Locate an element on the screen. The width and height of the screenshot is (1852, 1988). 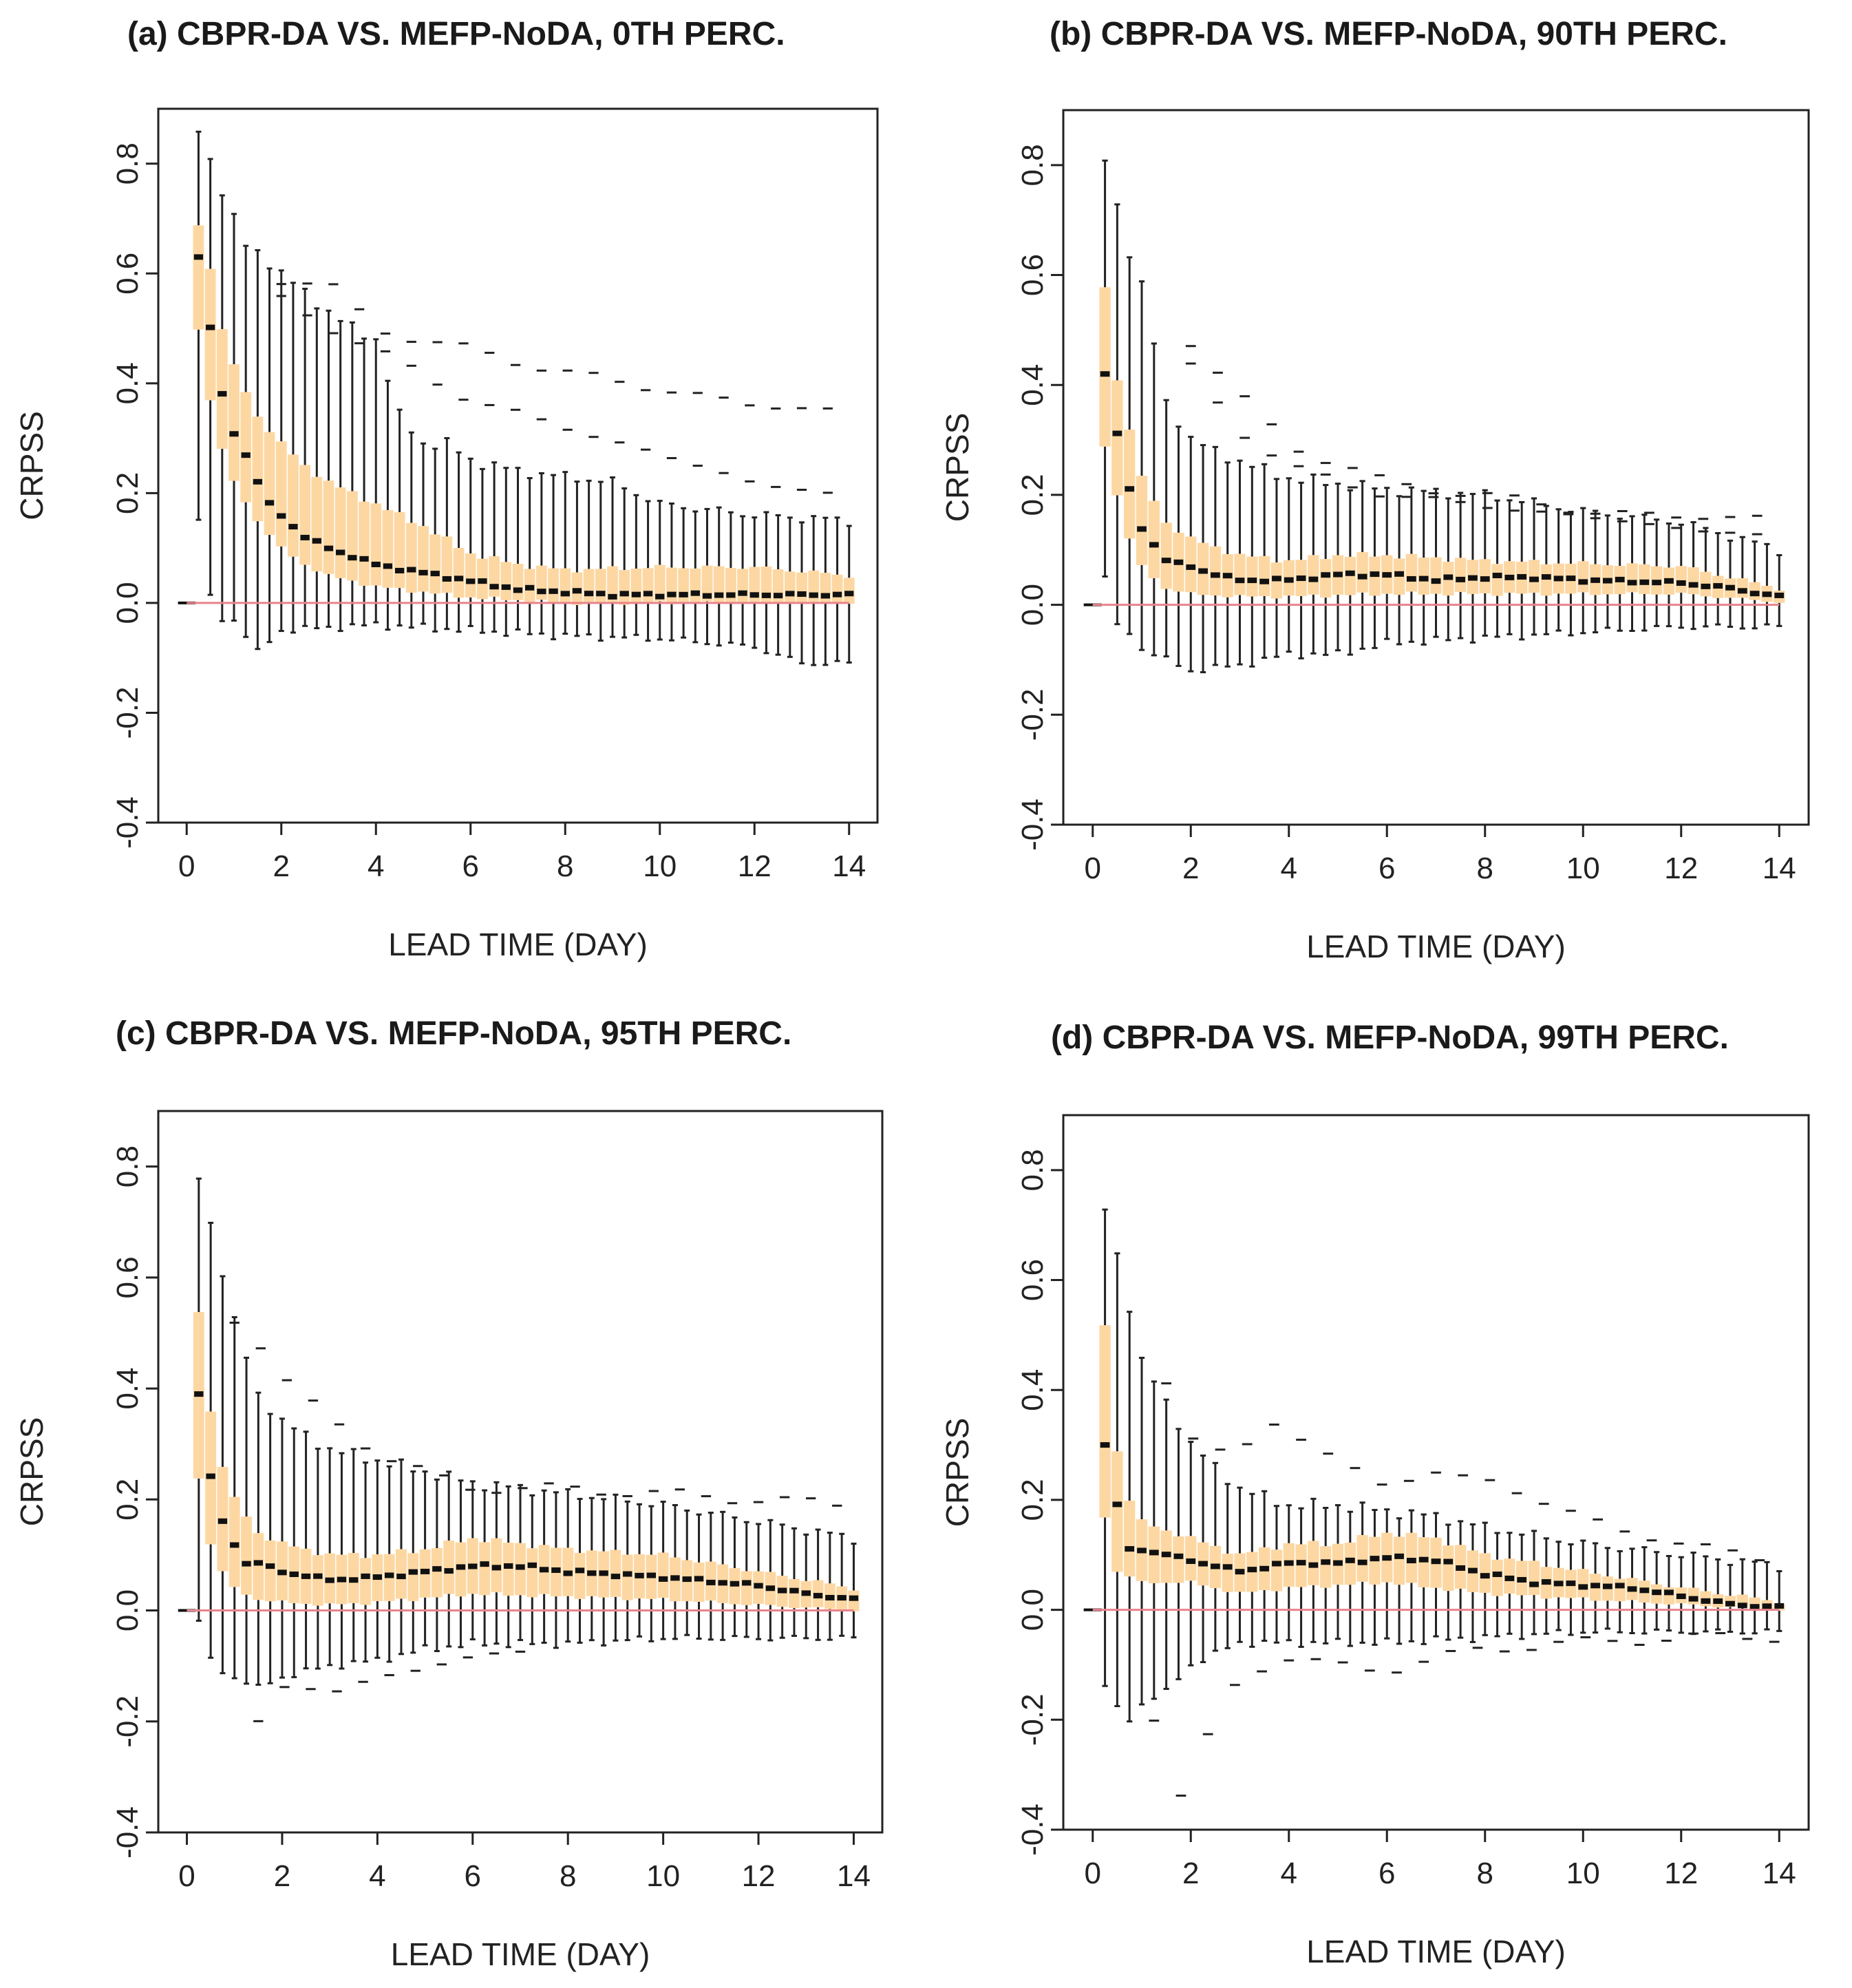
y-tick-label: -0.4 is located at coordinates (128, 822).